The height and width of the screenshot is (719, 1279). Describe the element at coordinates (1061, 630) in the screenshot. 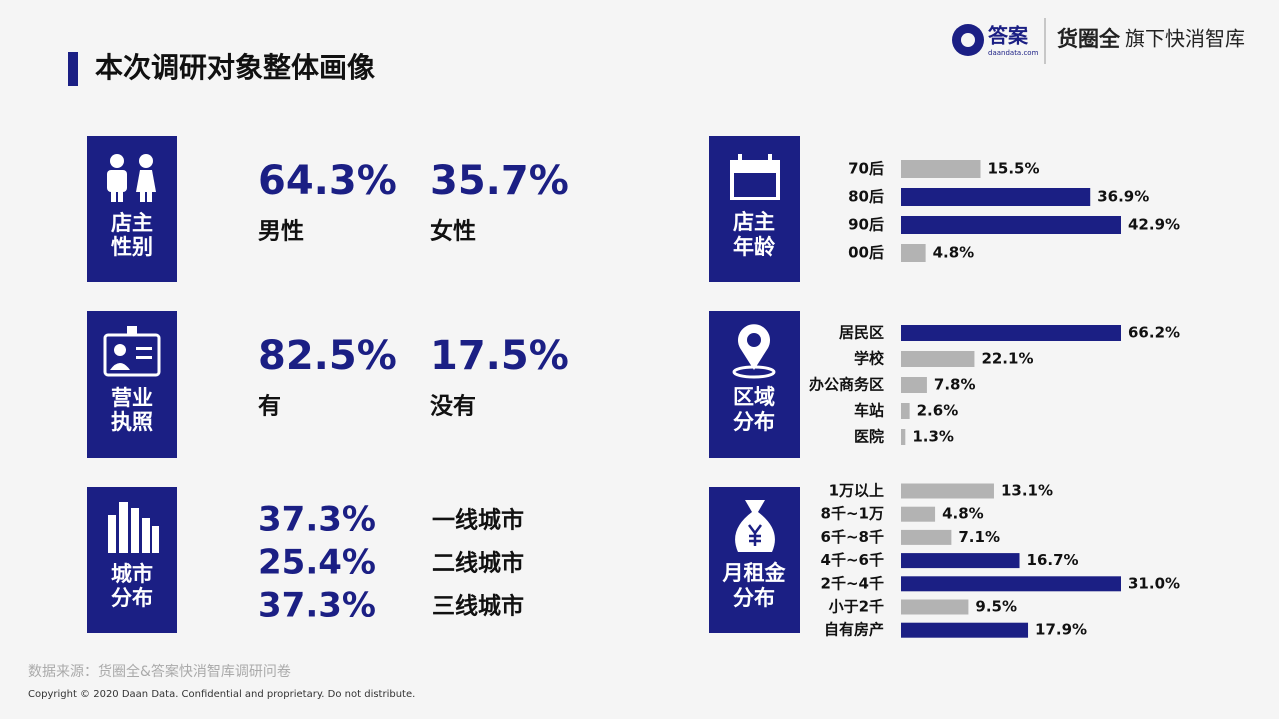

I see `value-label: 17.9%` at that location.